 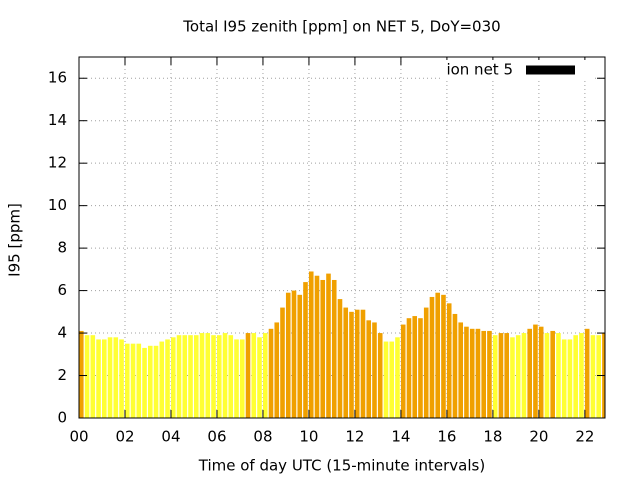 I want to click on y-tick-label: 4, so click(x=62, y=333).